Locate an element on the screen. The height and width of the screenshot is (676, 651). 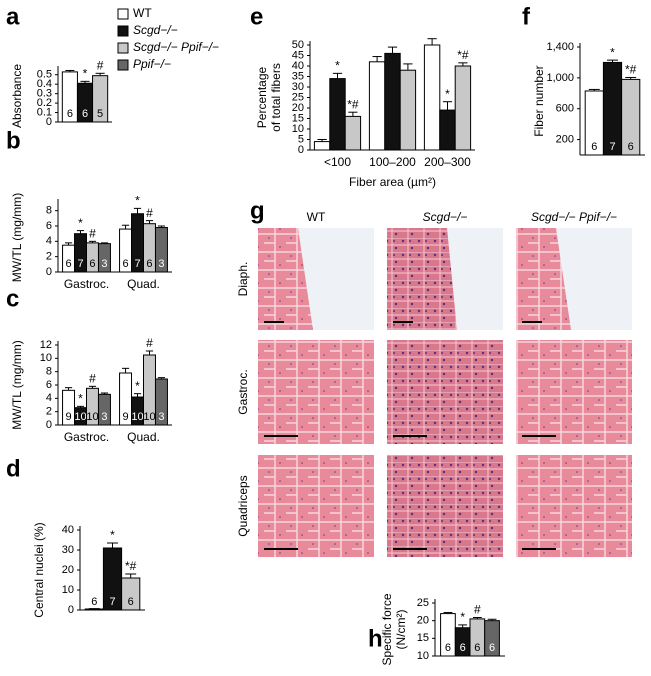
column-title: WT is located at coordinates (316, 217).